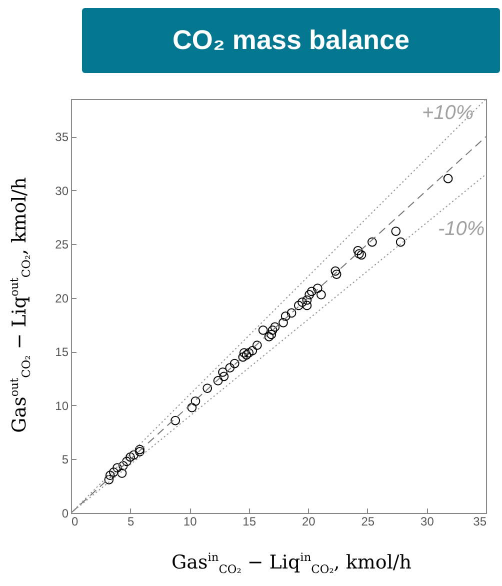  Describe the element at coordinates (62, 405) in the screenshot. I see `y-tick-label: 10` at that location.